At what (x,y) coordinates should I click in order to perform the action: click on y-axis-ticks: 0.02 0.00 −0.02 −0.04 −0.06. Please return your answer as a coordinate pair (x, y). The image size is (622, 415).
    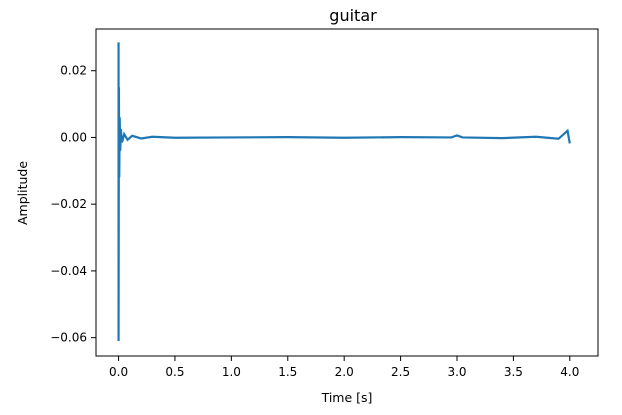
    Looking at the image, I should click on (73, 204).